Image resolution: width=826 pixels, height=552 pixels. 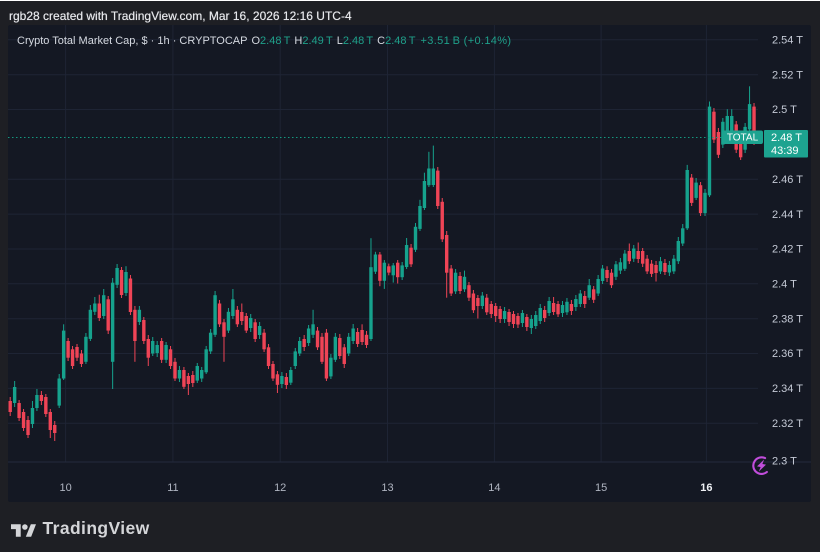 What do you see at coordinates (706, 488) in the screenshot?
I see `svg-text: 16` at bounding box center [706, 488].